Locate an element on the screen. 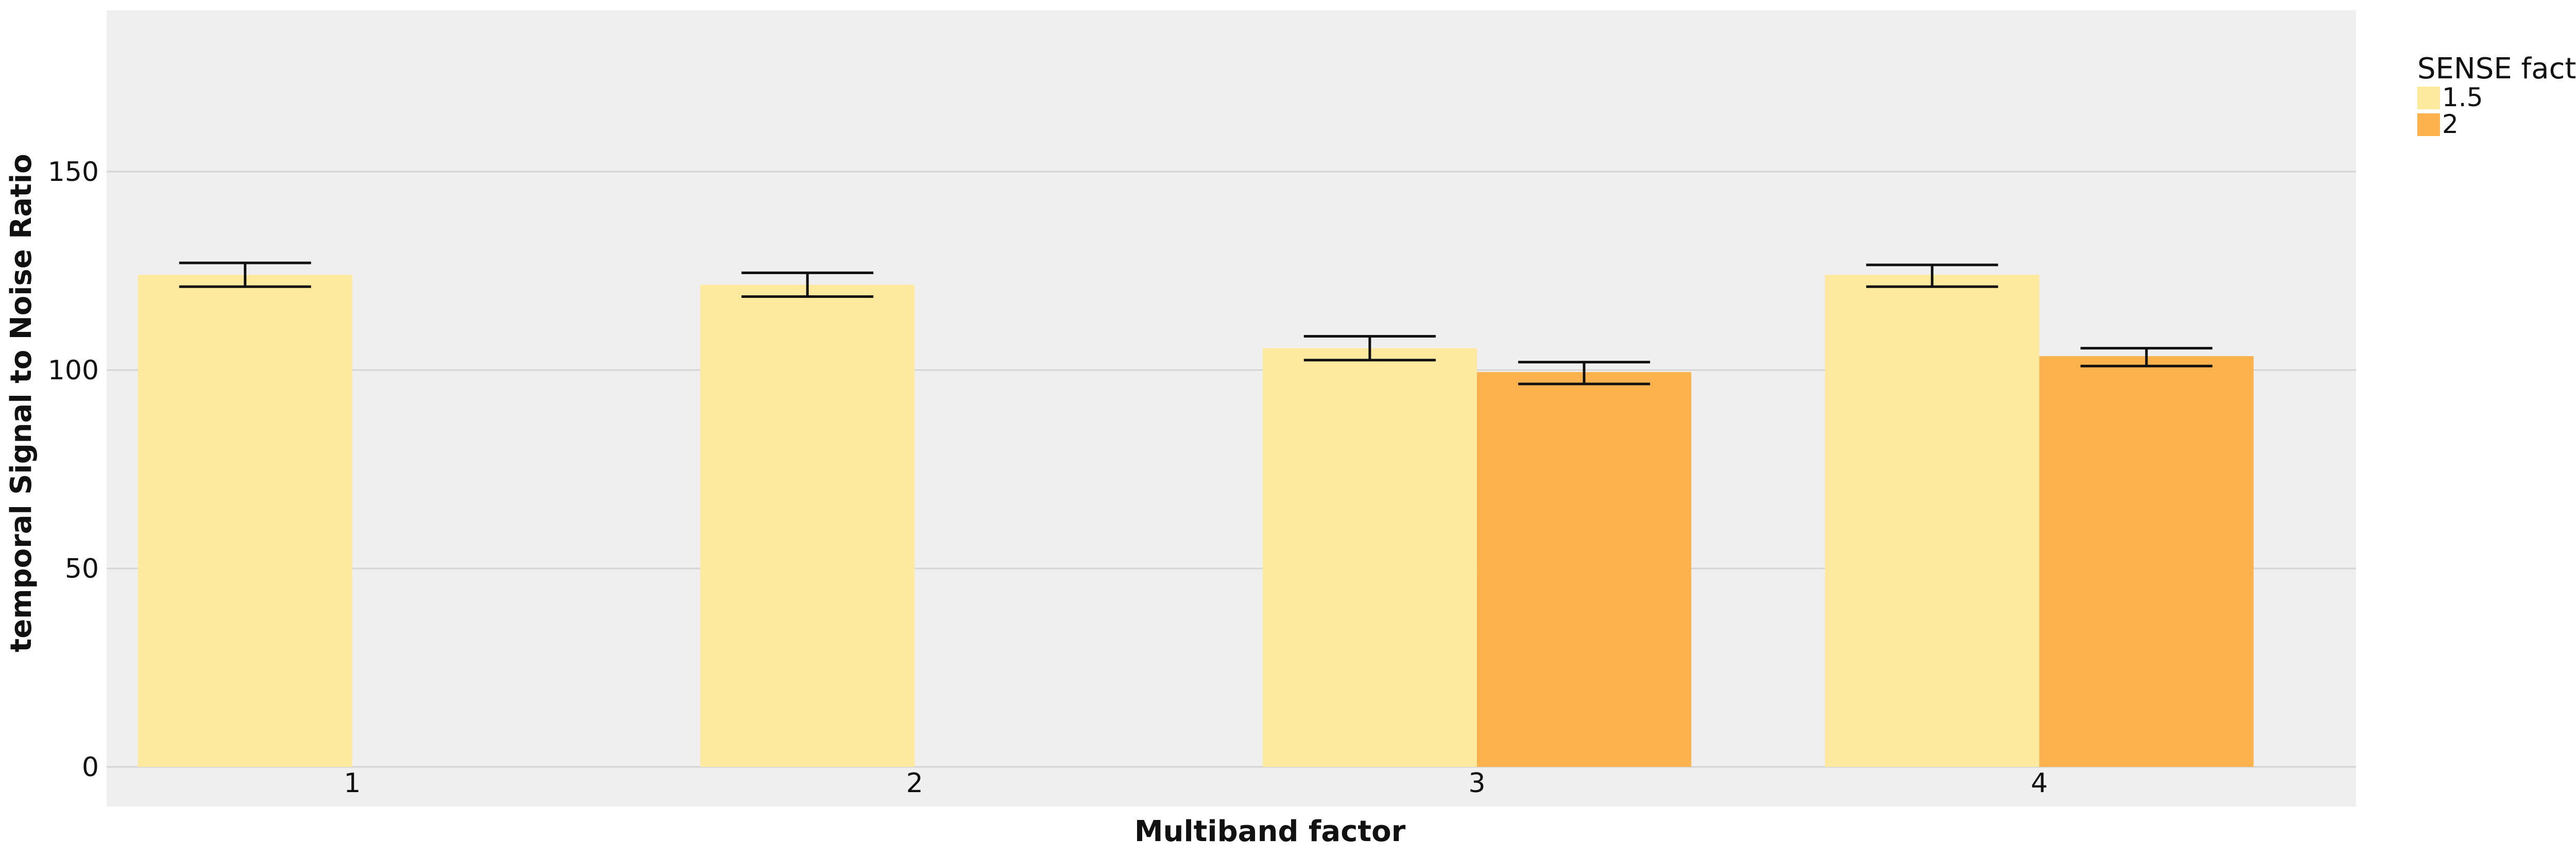 The width and height of the screenshot is (2576, 855). y-tick-label: 0 is located at coordinates (90, 767).